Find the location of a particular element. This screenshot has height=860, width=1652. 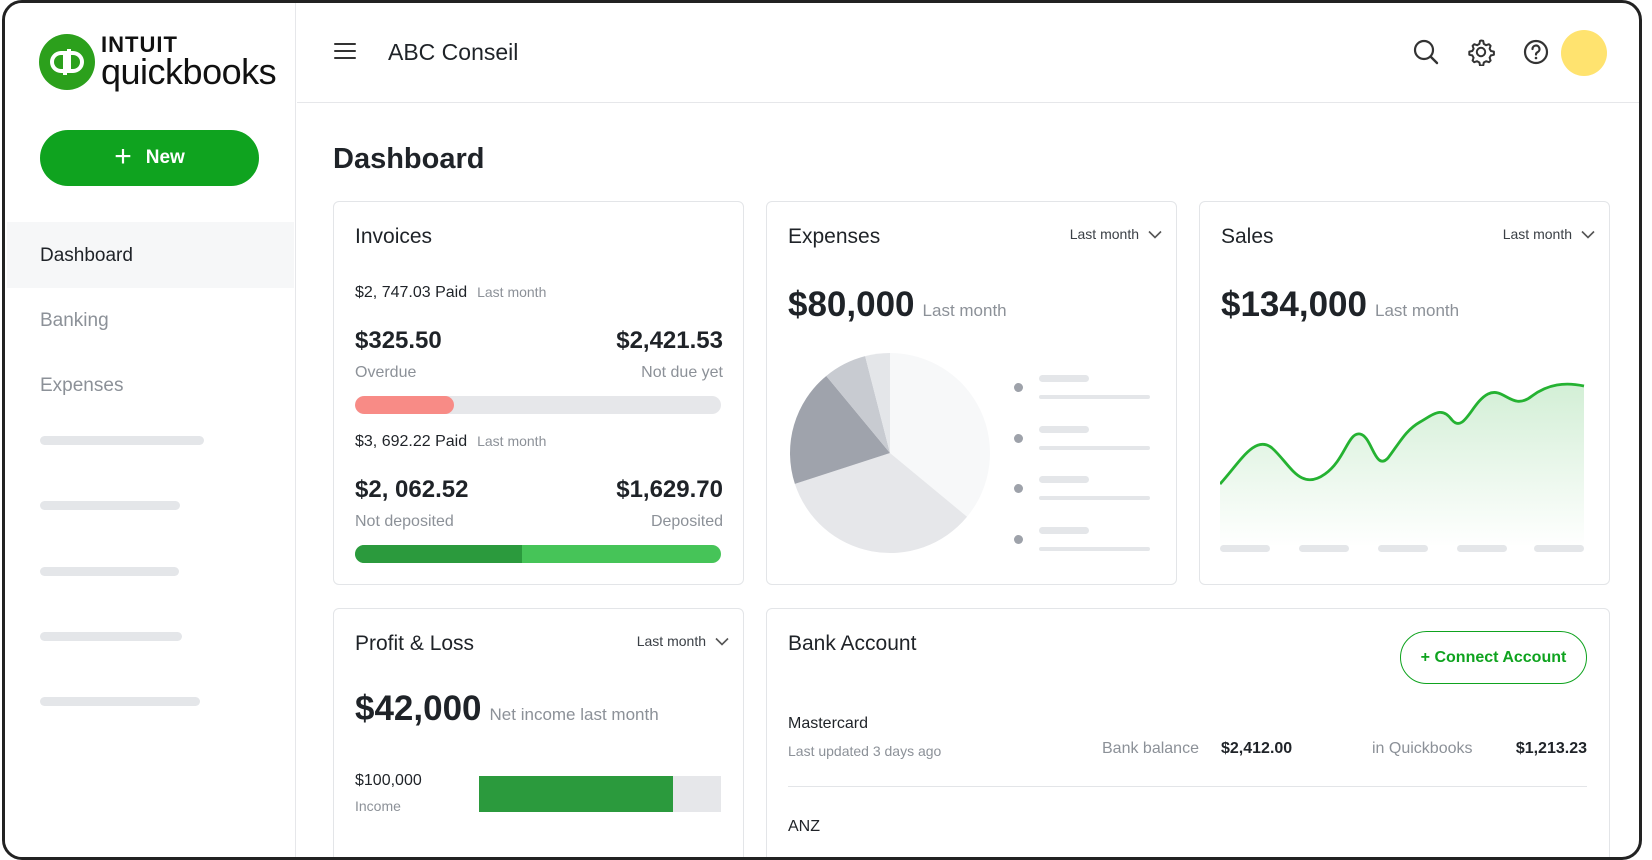

sidebar-active-highlight is located at coordinates (150, 255).